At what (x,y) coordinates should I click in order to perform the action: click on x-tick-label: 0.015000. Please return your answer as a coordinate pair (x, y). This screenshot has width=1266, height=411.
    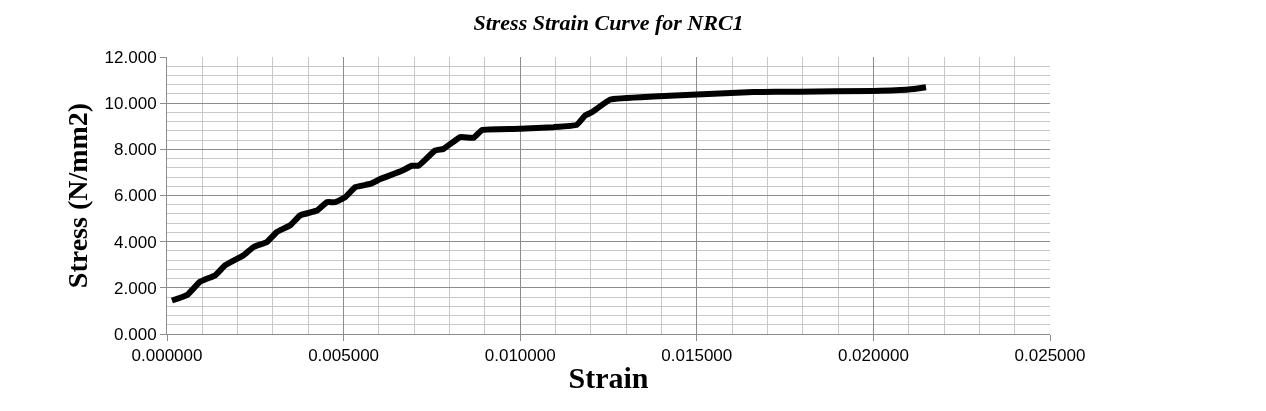
    Looking at the image, I should click on (697, 356).